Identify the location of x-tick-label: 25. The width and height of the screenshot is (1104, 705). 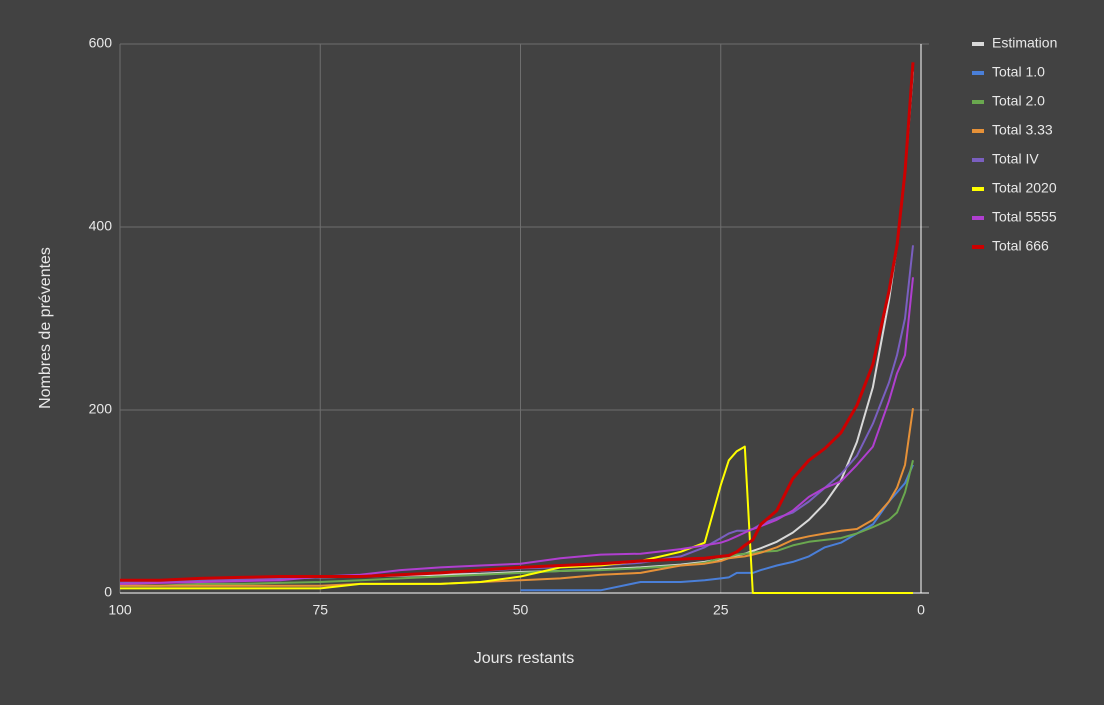
(721, 610).